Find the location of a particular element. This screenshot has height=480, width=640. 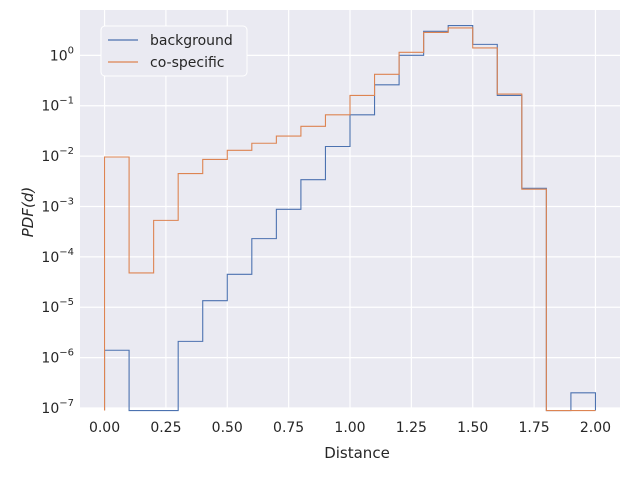

y-tick-exponent: −1 is located at coordinates (66, 101).